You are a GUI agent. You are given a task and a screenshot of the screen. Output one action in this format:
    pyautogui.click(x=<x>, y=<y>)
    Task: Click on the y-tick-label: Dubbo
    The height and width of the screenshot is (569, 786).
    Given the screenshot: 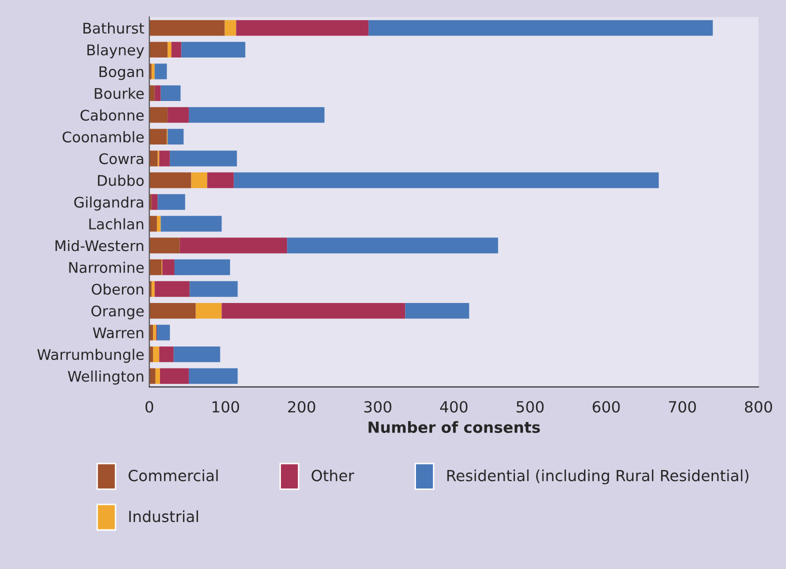 What is the action you would take?
    pyautogui.click(x=121, y=180)
    